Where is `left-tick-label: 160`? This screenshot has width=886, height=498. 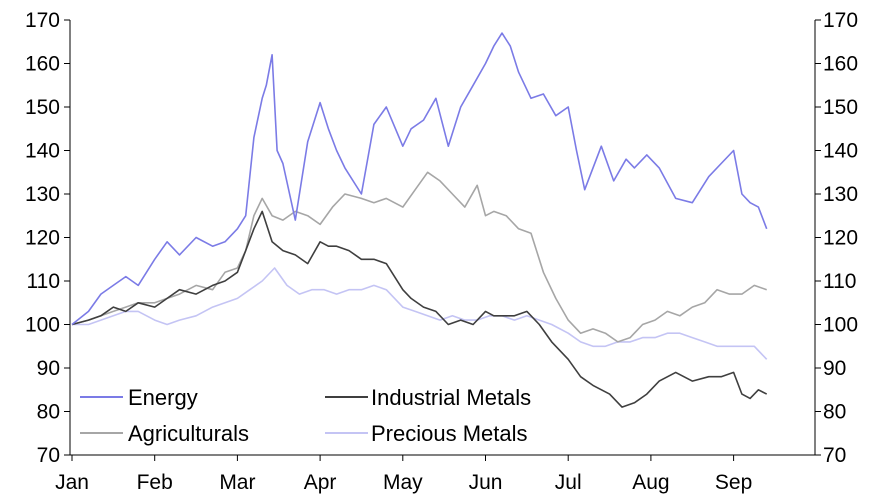
left-tick-label: 160 is located at coordinates (42, 64).